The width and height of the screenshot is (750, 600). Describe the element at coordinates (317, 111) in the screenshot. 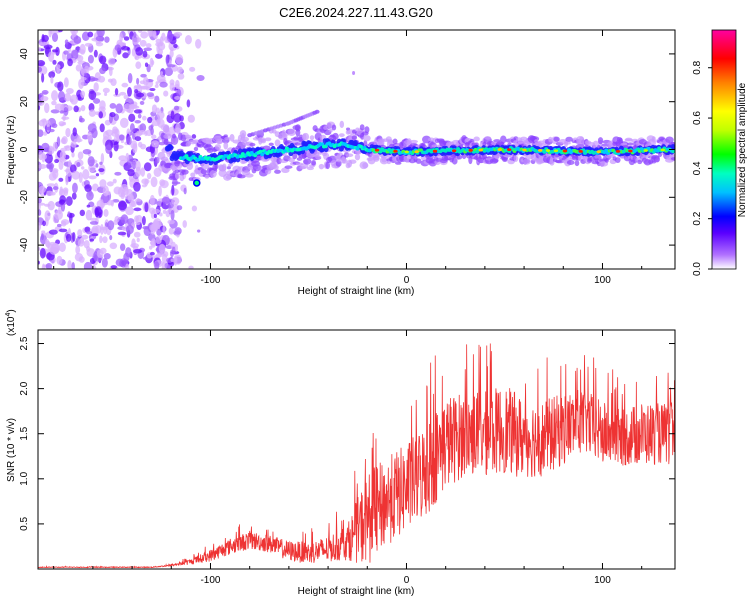

I see `branch-blob` at that location.